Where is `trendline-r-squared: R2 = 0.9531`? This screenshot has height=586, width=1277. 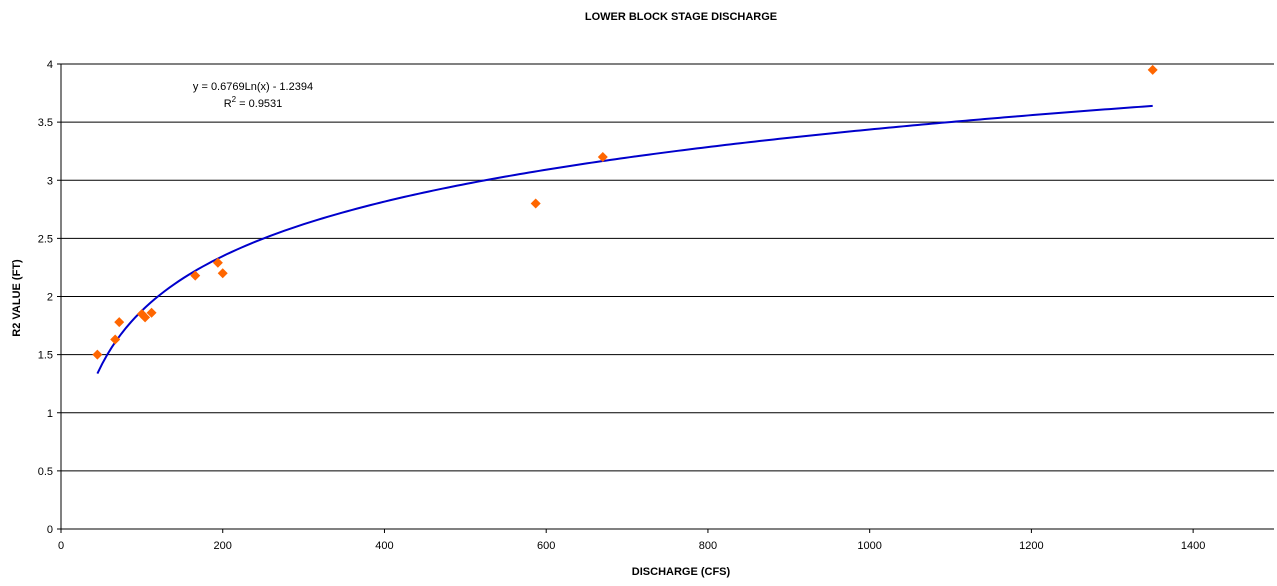
trendline-r-squared: R2 = 0.9531 is located at coordinates (253, 102).